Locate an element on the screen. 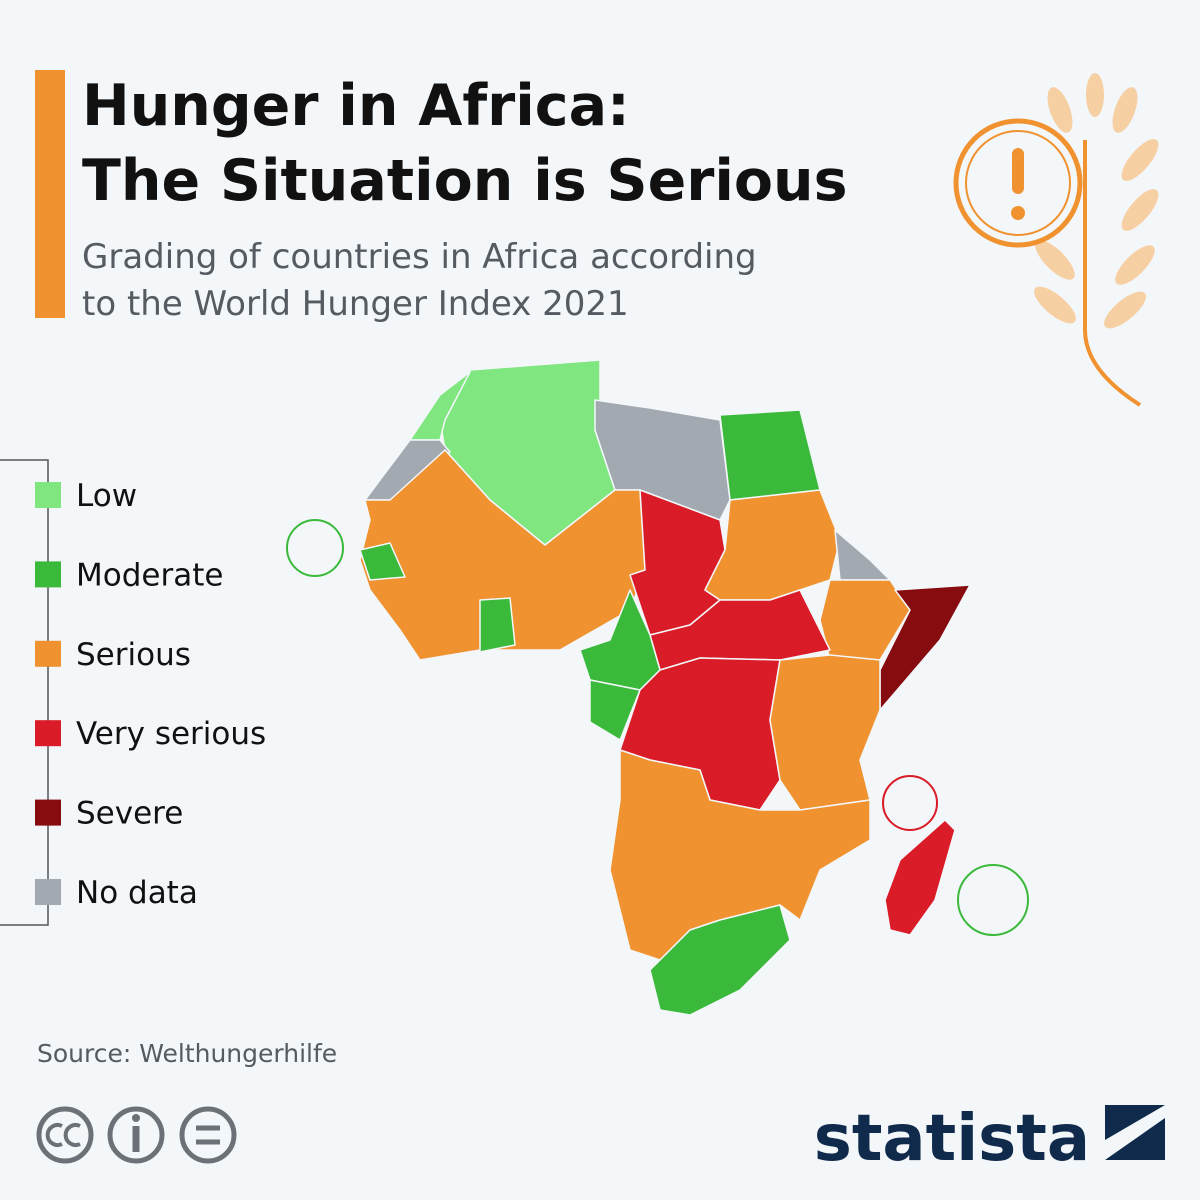 The width and height of the screenshot is (1200, 1200). title: The Situation is Serious is located at coordinates (465, 181).